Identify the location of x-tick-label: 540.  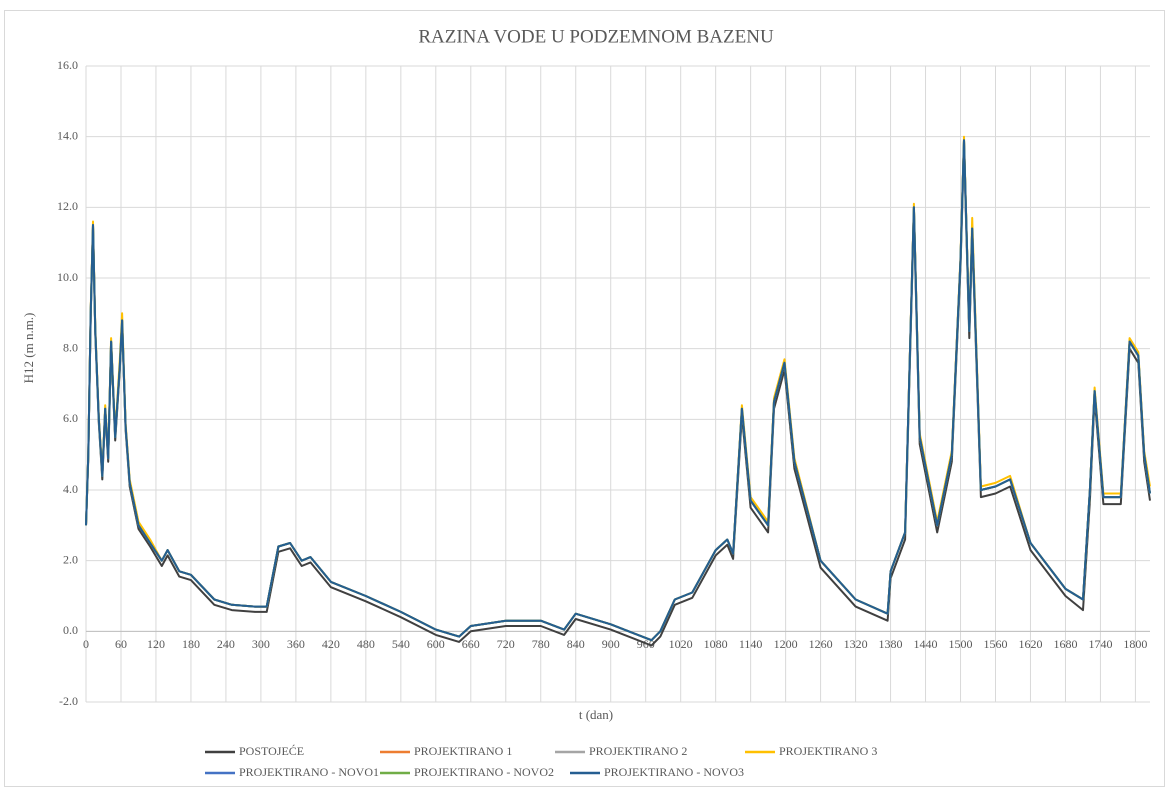
(401, 644).